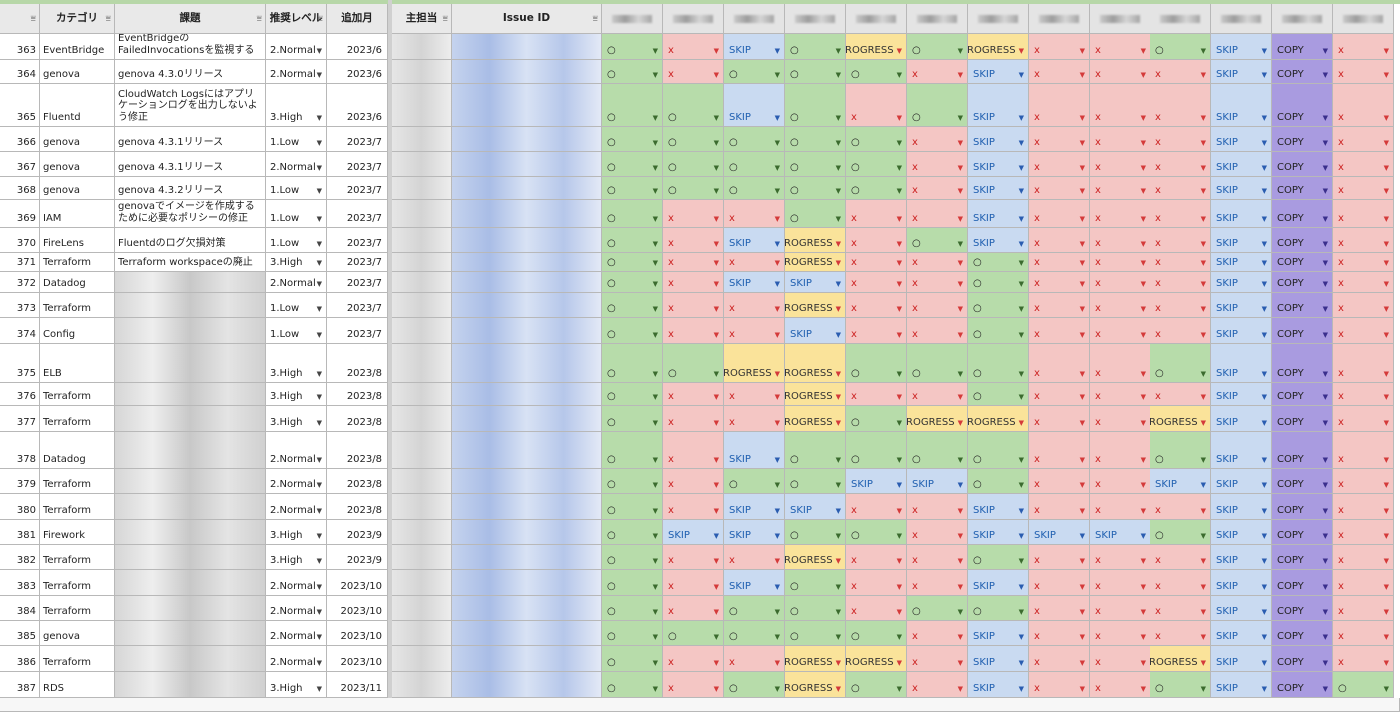  What do you see at coordinates (190, 47) in the screenshot?
I see `title-cell: EventBridgeのFailedInvocationsを監視する` at bounding box center [190, 47].